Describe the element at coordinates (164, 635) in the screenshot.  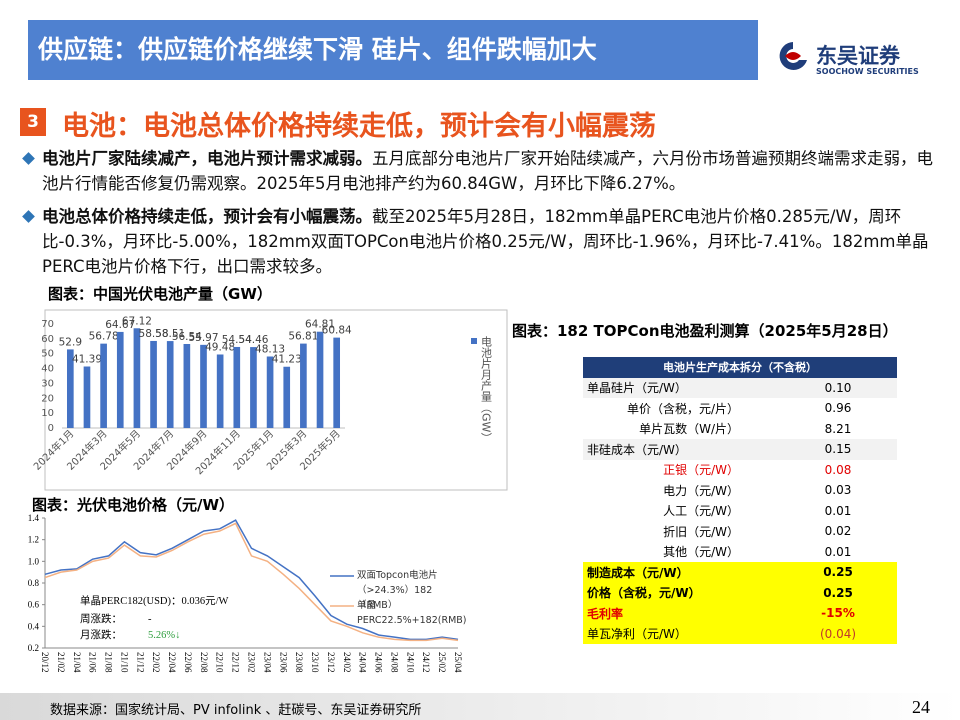
I see `annotation: 5.26%↓` at that location.